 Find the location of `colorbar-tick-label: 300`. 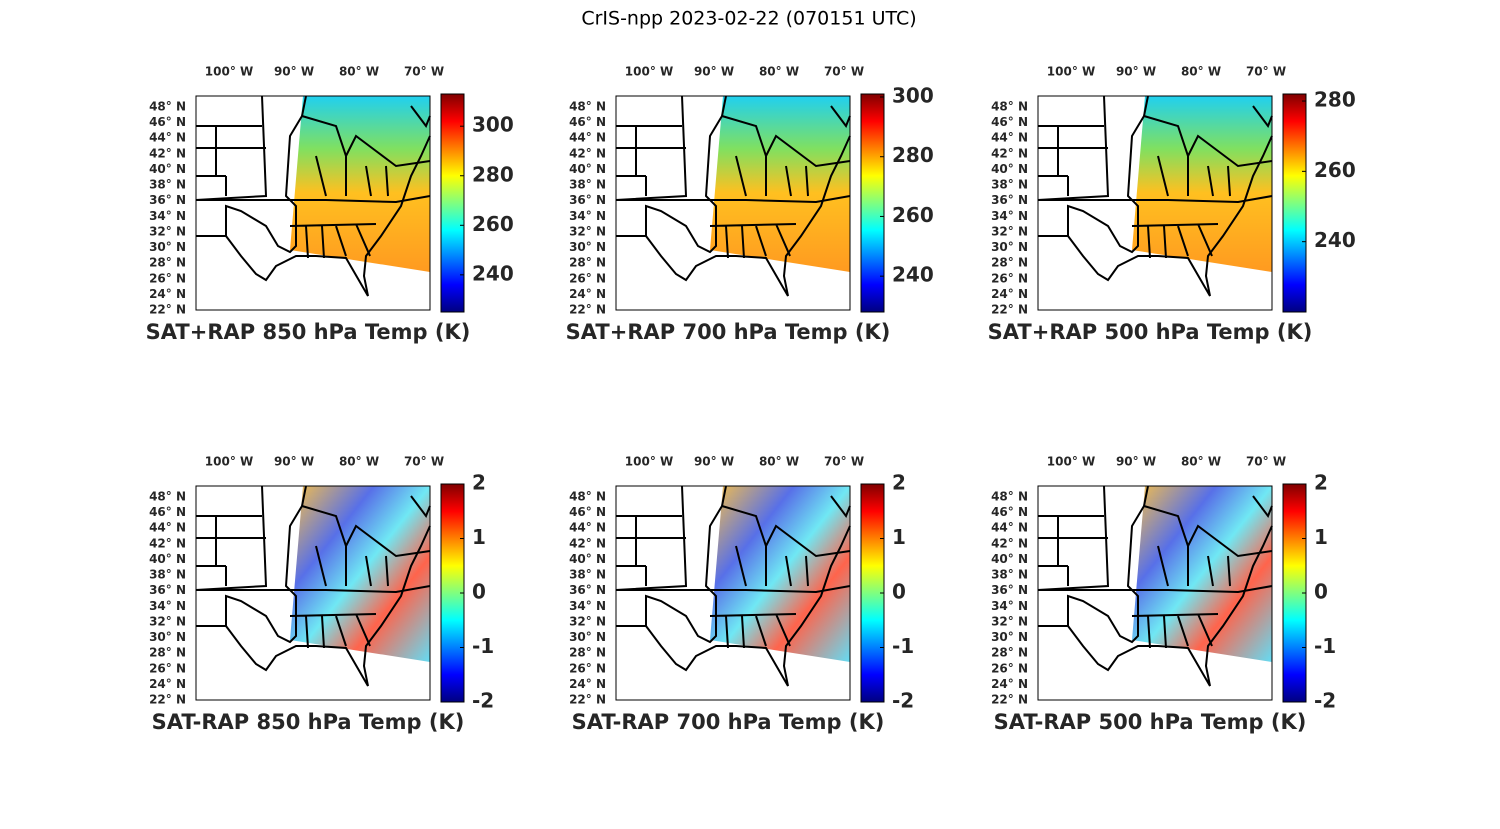

colorbar-tick-label: 300 is located at coordinates (913, 95).